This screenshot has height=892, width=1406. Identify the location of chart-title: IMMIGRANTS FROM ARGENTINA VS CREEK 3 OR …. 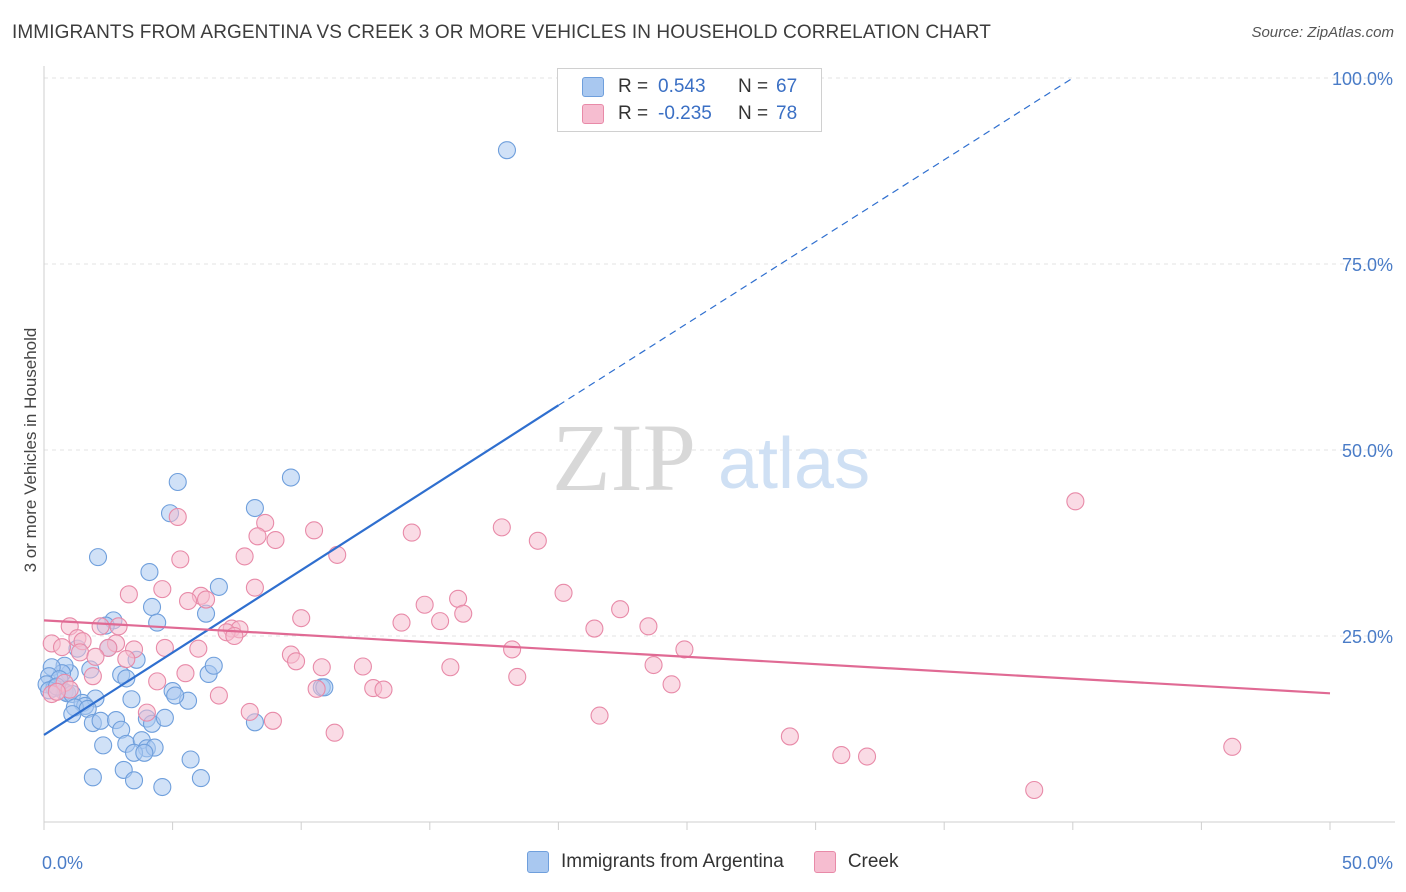
(501, 32).